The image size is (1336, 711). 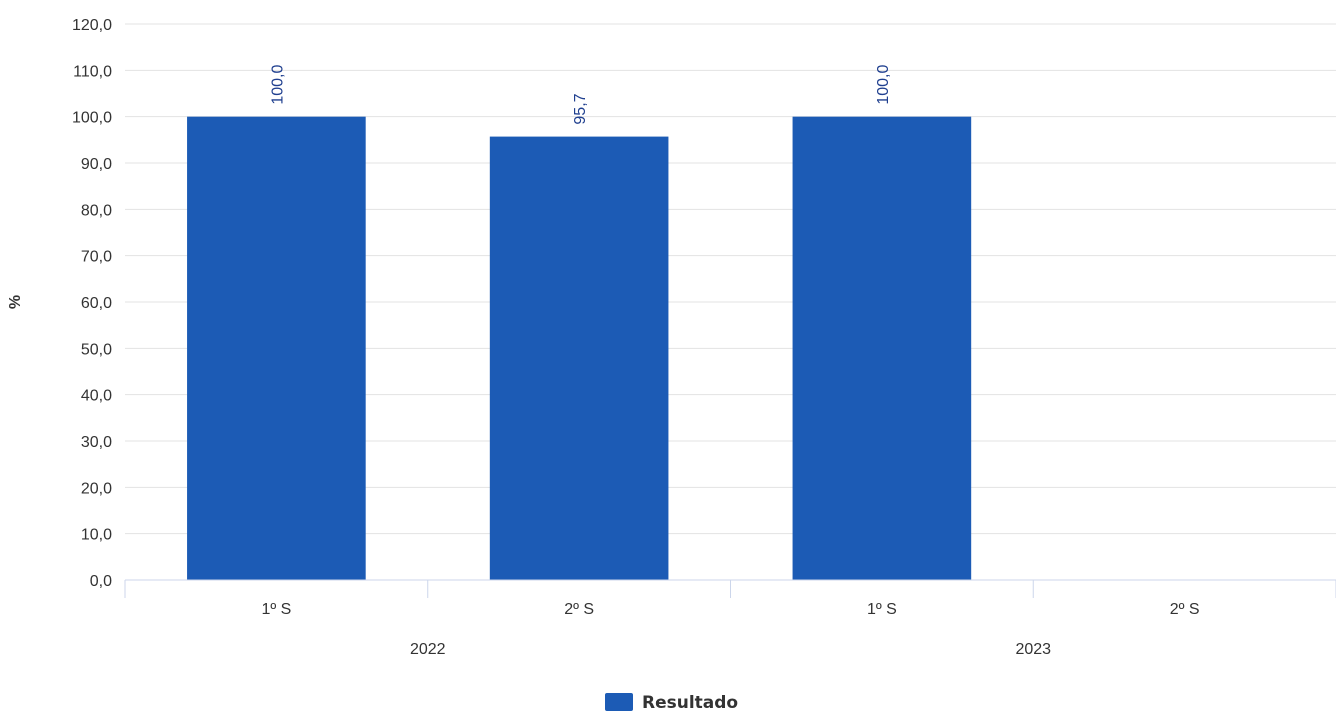 I want to click on y-axis-label: %, so click(x=15, y=302).